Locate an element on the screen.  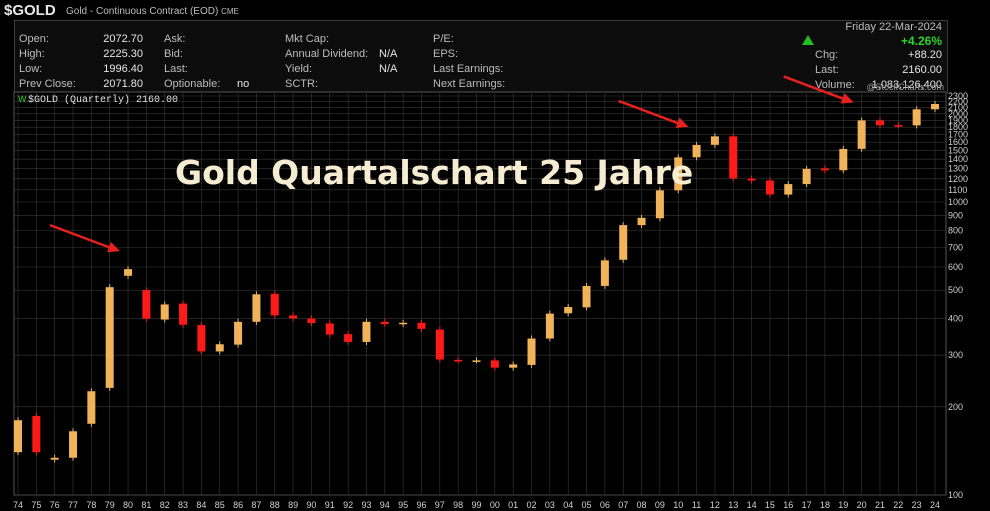
prev-close-value: 2071.80 is located at coordinates (123, 84).